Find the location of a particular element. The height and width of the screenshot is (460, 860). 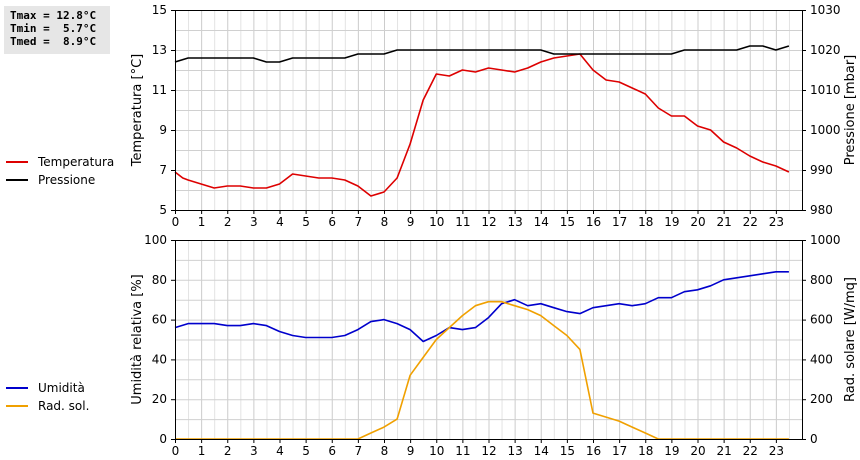

chart2-xtick-label: 4 is located at coordinates (280, 451).